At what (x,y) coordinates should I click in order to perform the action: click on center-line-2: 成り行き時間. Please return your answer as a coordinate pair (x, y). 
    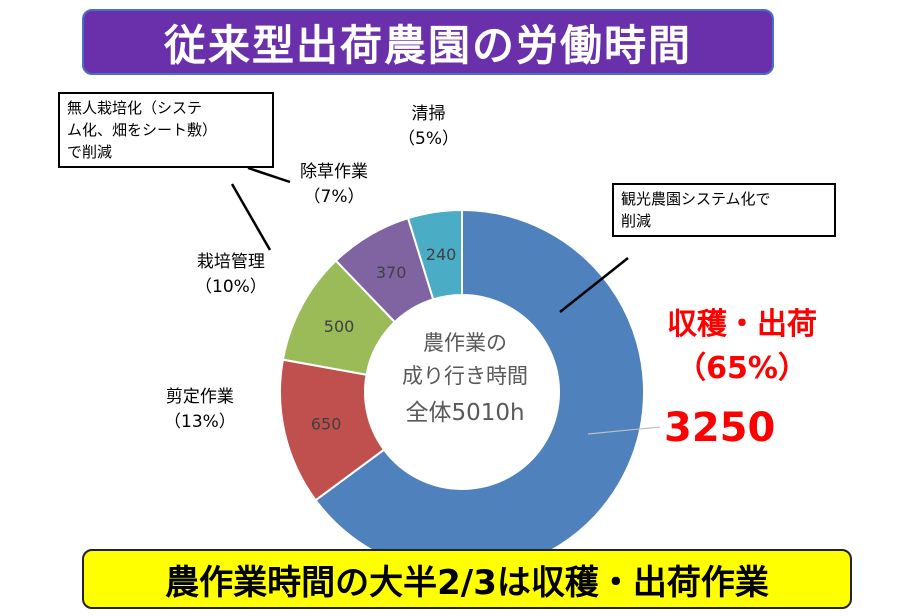
    Looking at the image, I should click on (465, 376).